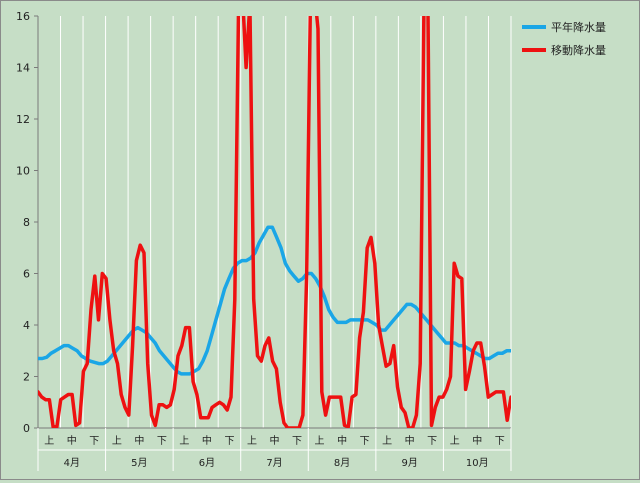  What do you see at coordinates (23, 119) in the screenshot?
I see `y-tick-label: 12` at bounding box center [23, 119].